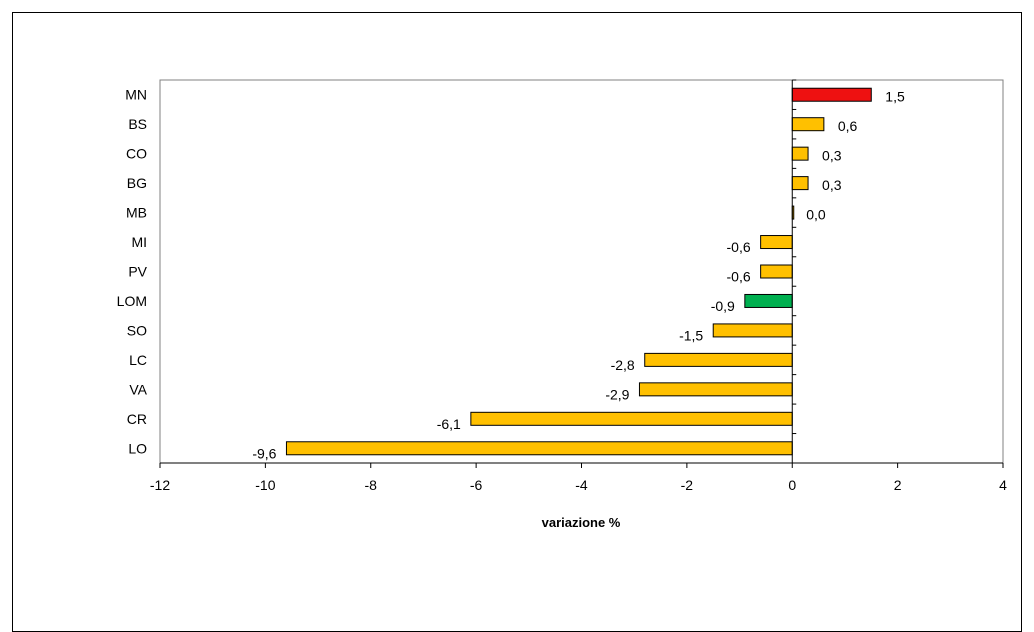  I want to click on bar-lo, so click(539, 448).